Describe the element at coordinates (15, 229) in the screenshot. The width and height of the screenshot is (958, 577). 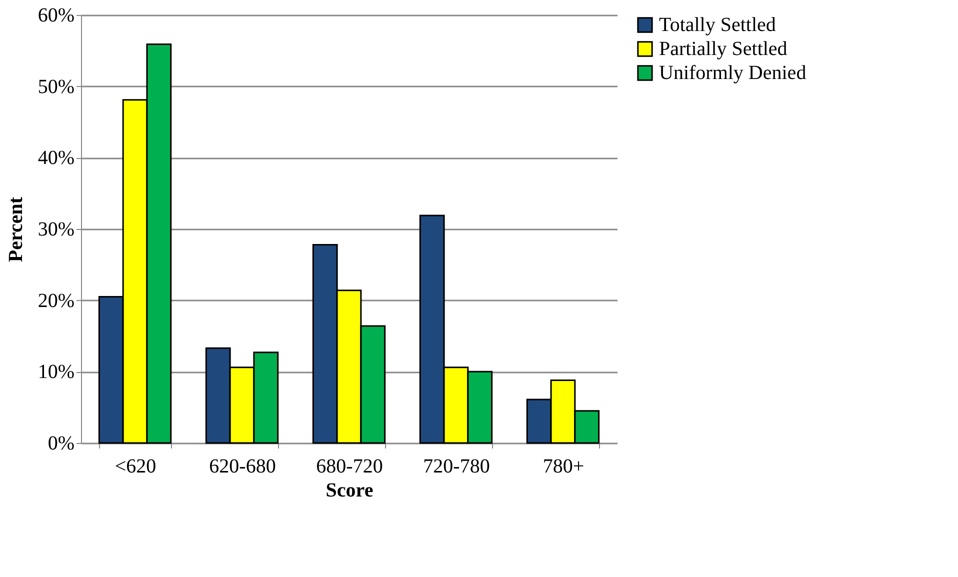
I see `y-axis-title: Percent` at that location.